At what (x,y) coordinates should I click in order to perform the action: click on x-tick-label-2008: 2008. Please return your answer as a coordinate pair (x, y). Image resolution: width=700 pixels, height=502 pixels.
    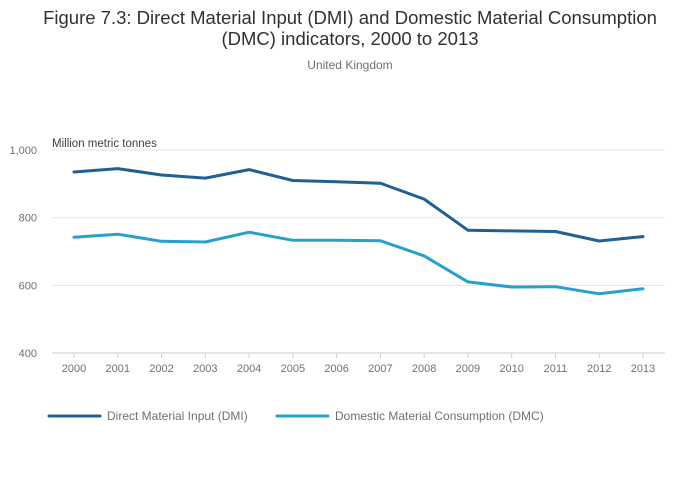
    Looking at the image, I should click on (424, 369).